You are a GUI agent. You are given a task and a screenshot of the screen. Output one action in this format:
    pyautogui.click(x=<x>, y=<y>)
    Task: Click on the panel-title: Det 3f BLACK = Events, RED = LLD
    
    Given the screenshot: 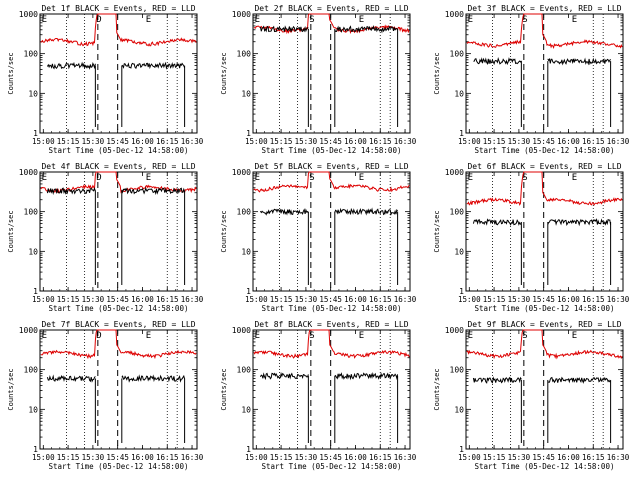 What is the action you would take?
    pyautogui.click(x=544, y=8)
    